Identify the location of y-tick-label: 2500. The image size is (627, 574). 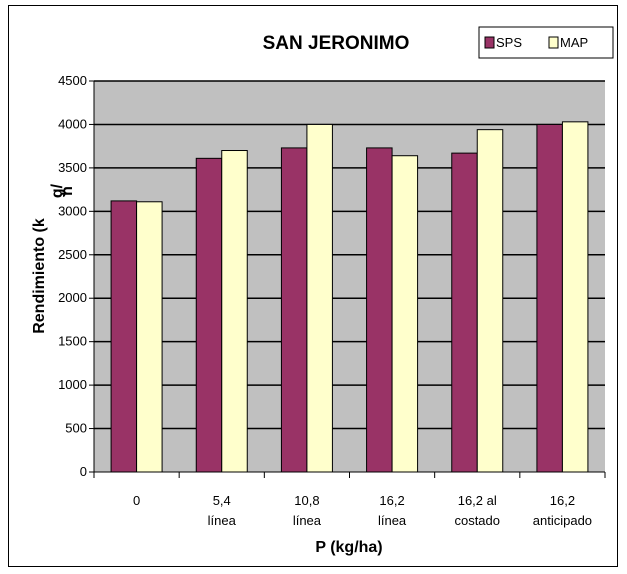
(72, 254).